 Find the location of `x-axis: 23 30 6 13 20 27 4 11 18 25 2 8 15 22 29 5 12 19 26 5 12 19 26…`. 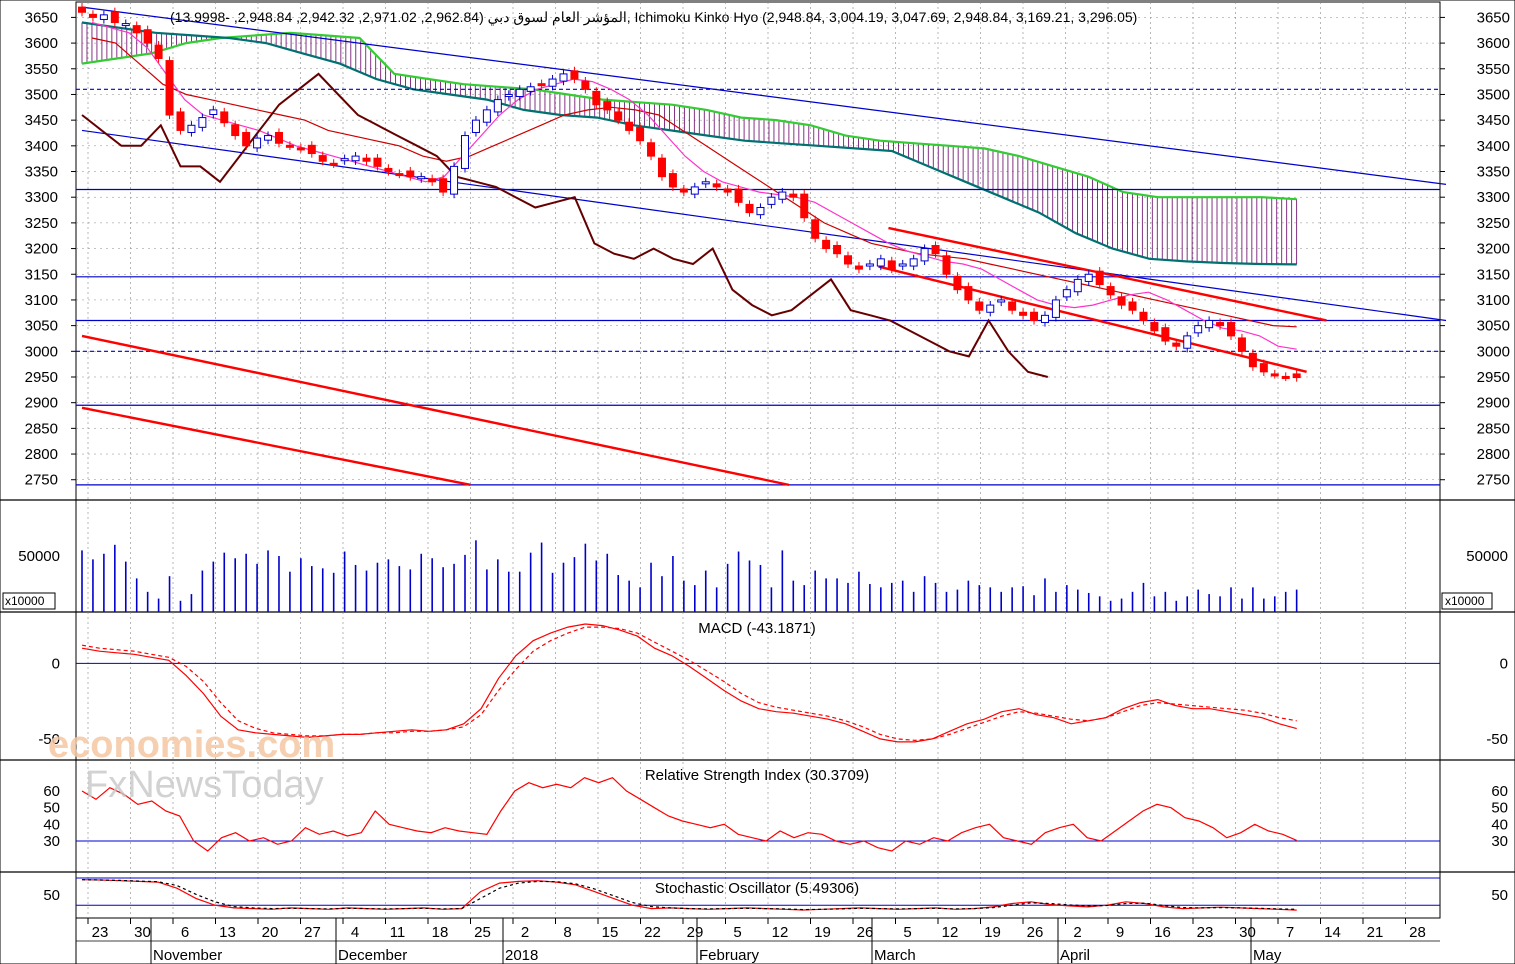

x-axis: 23 30 6 13 20 27 4 11 18 25 2 8 15 22 29 5 12 19 26 5 12 19 26… is located at coordinates (758, 941).